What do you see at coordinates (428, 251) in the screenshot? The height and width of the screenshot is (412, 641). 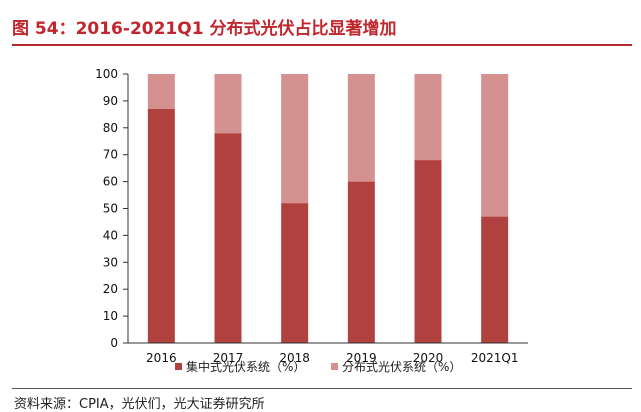 I see `bar-centralized-2020` at bounding box center [428, 251].